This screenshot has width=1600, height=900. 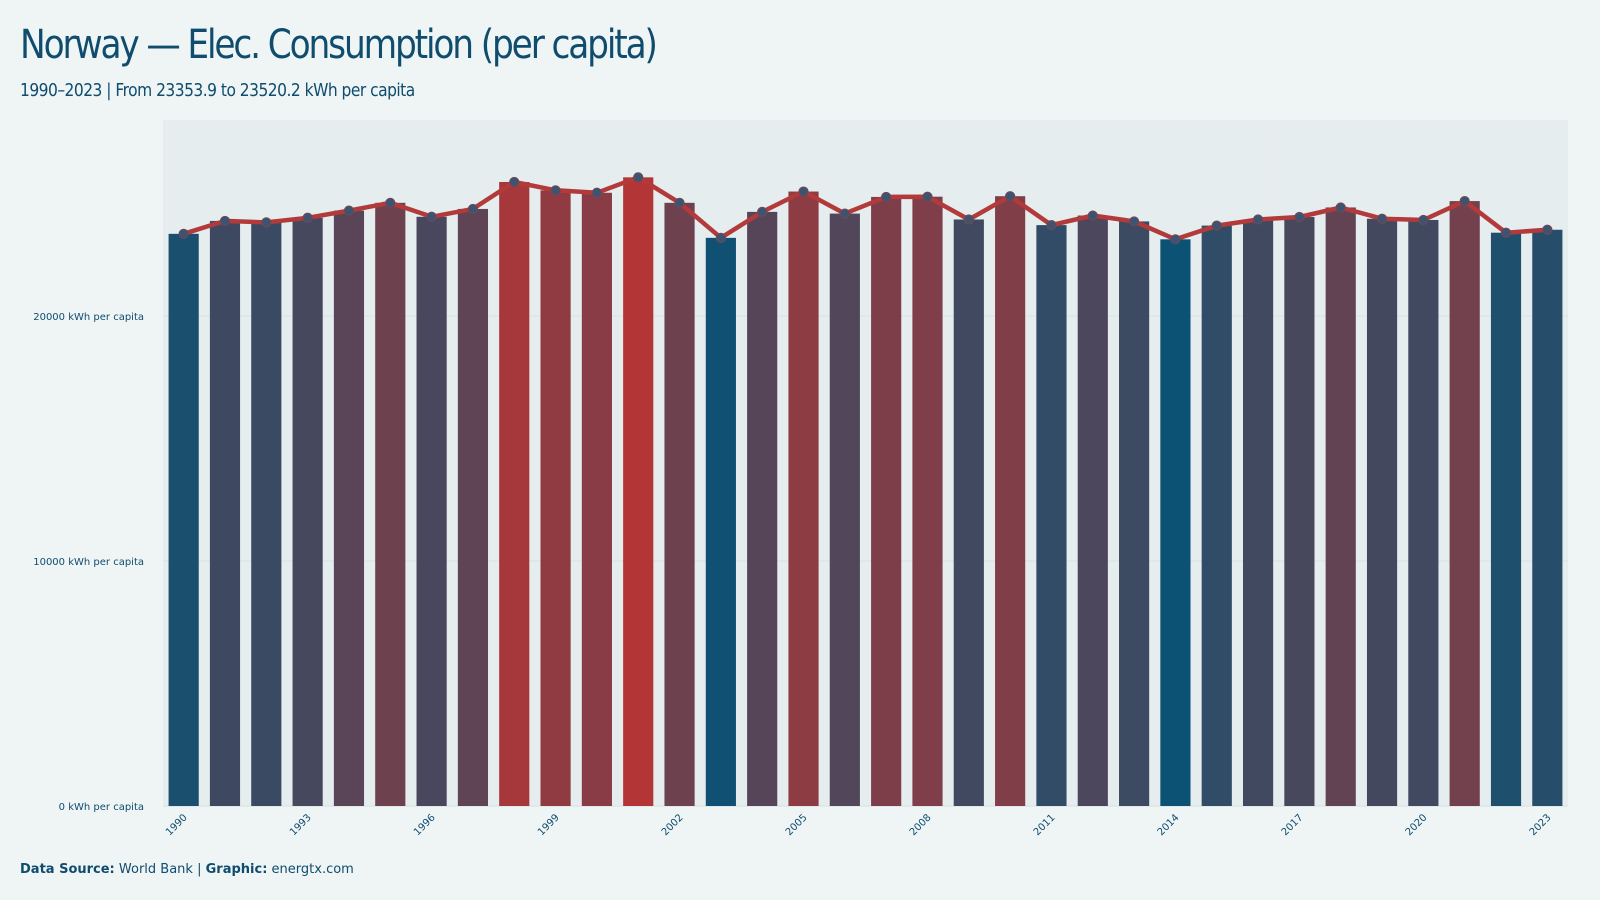 What do you see at coordinates (1045, 825) in the screenshot?
I see `x-tick-label: 2011` at bounding box center [1045, 825].